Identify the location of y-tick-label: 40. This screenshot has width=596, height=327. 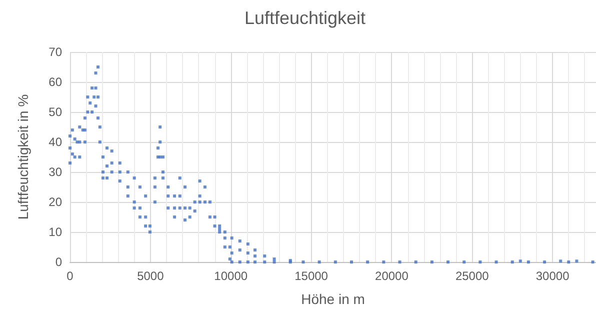
(55, 142).